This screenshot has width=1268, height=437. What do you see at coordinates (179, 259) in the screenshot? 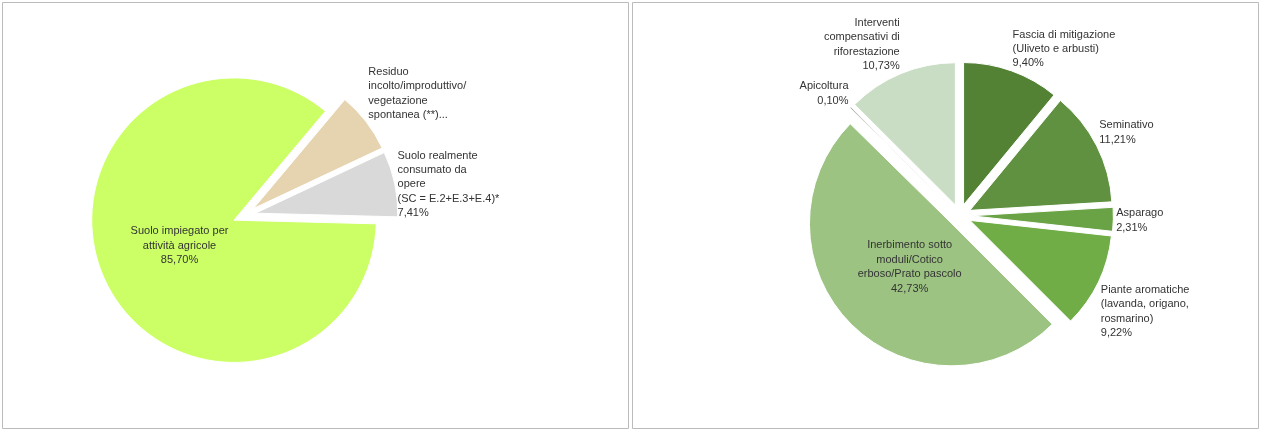
I see `data-label: 85,70%` at bounding box center [179, 259].